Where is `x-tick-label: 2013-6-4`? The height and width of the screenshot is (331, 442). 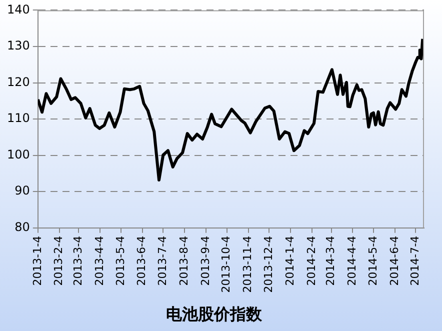
x-tick-label: 2013-6-4 is located at coordinates (141, 261).